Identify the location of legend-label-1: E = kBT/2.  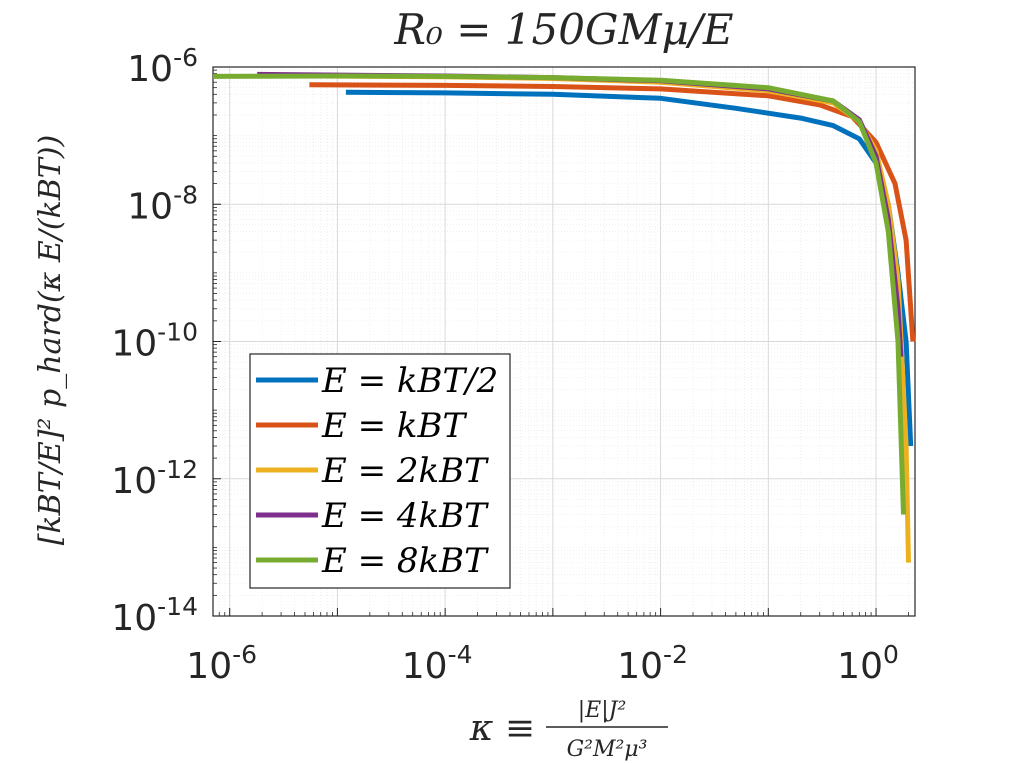
(409, 381).